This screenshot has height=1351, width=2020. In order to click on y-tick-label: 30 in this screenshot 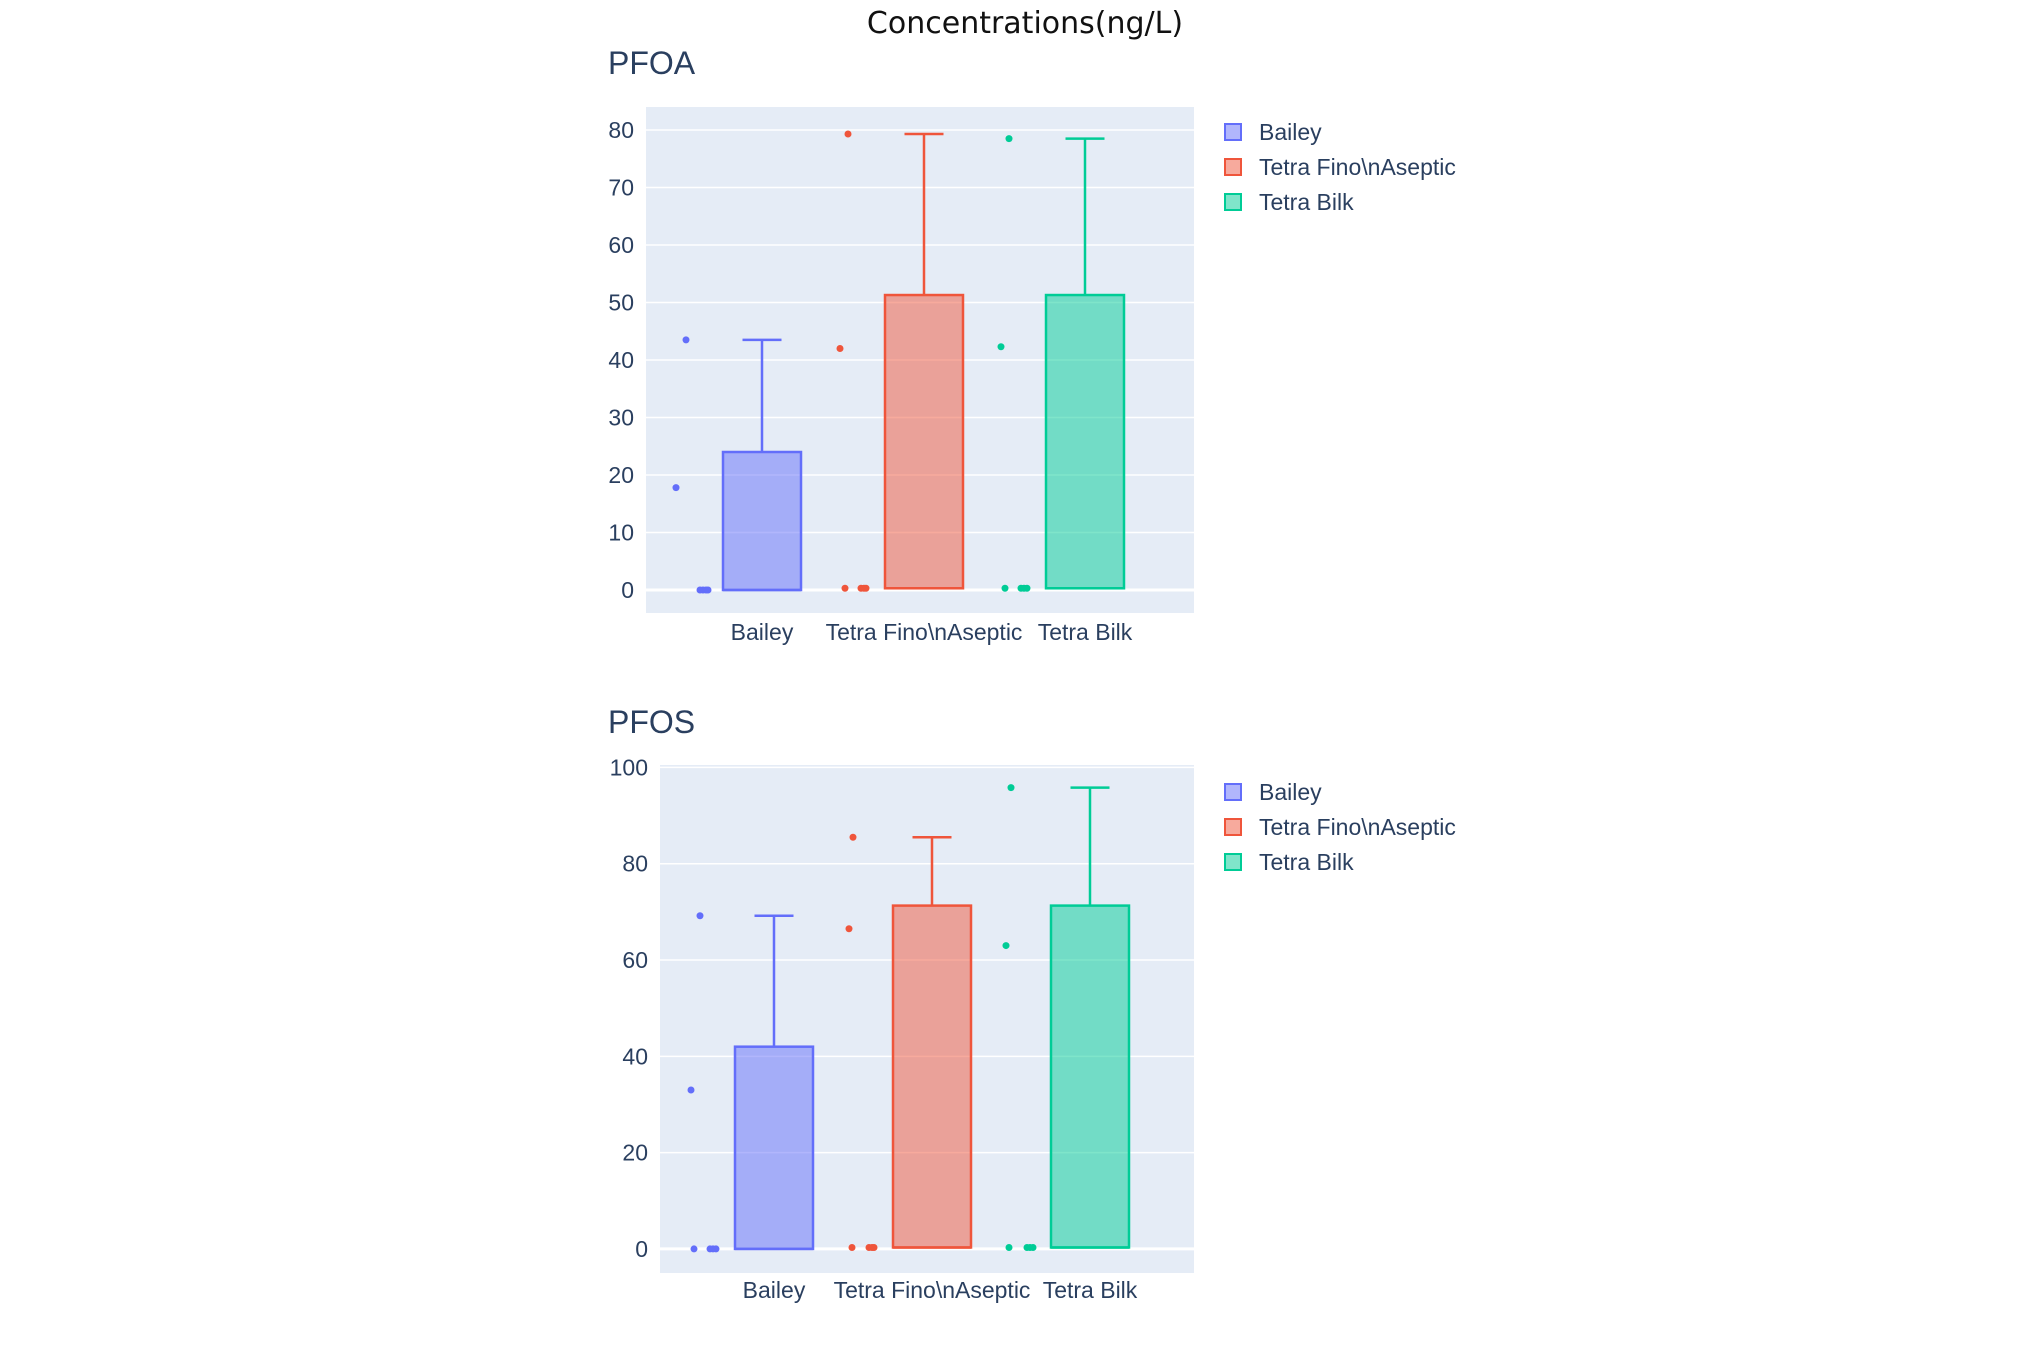, I will do `click(621, 418)`.